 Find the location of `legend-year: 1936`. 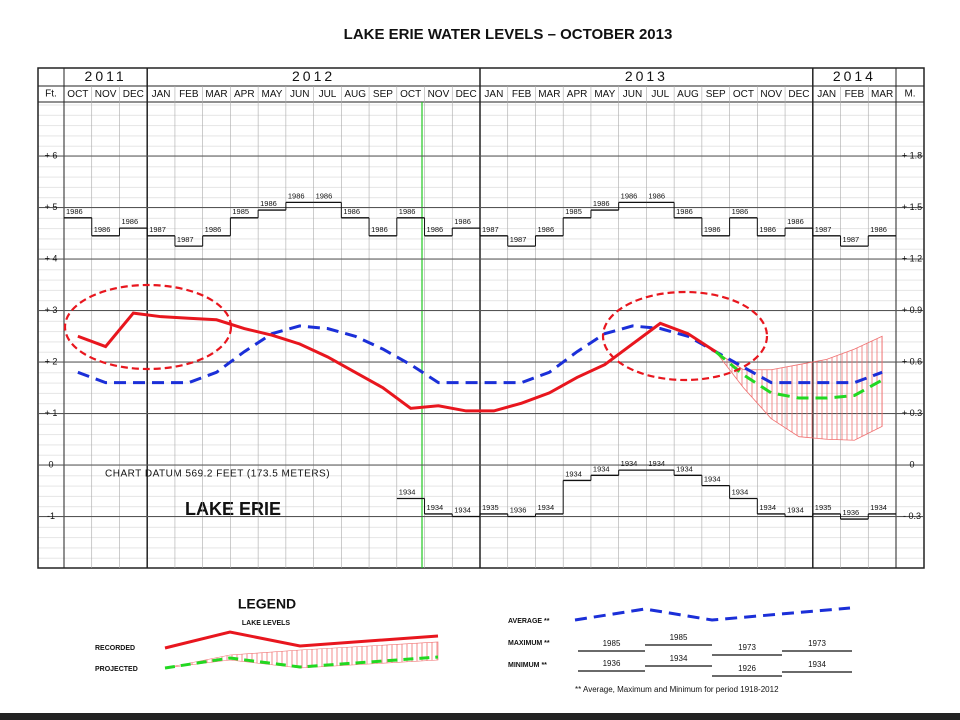

legend-year: 1936 is located at coordinates (612, 663).